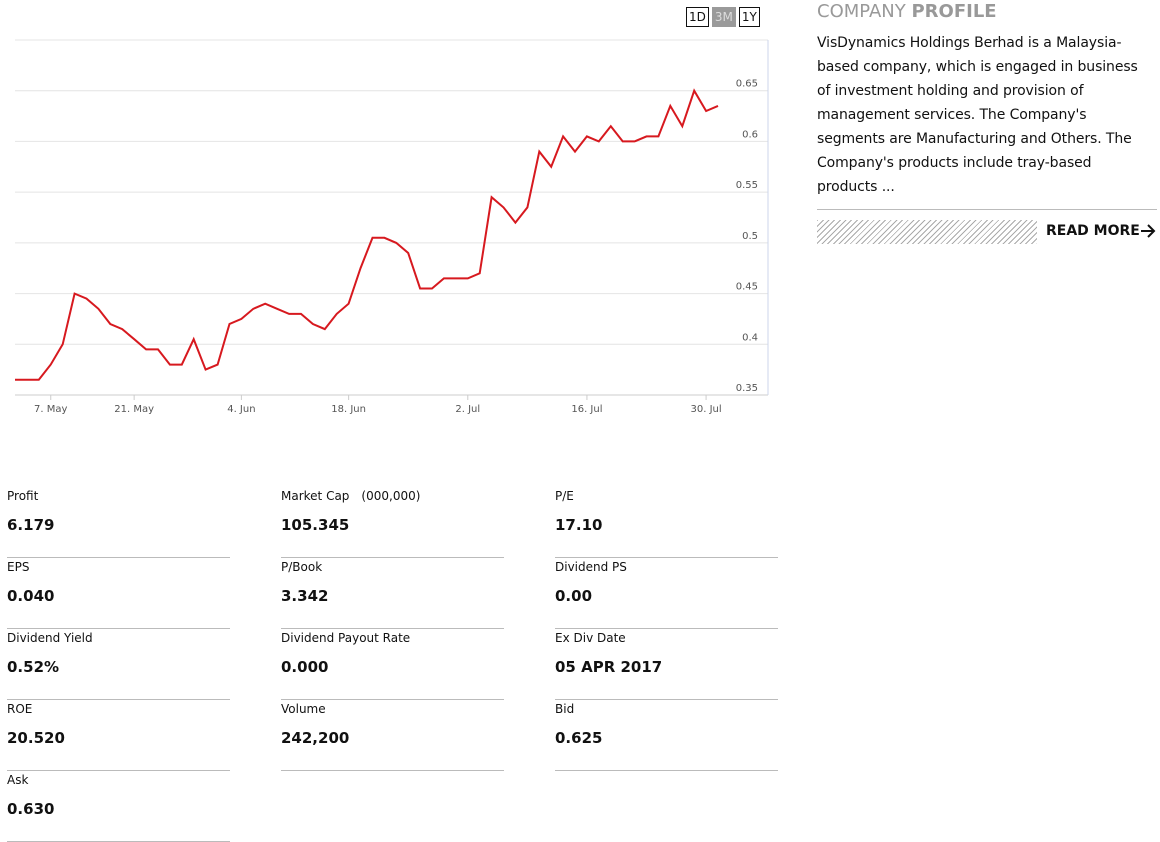 The image size is (1160, 842). Describe the element at coordinates (927, 232) in the screenshot. I see `hatch-bar` at that location.